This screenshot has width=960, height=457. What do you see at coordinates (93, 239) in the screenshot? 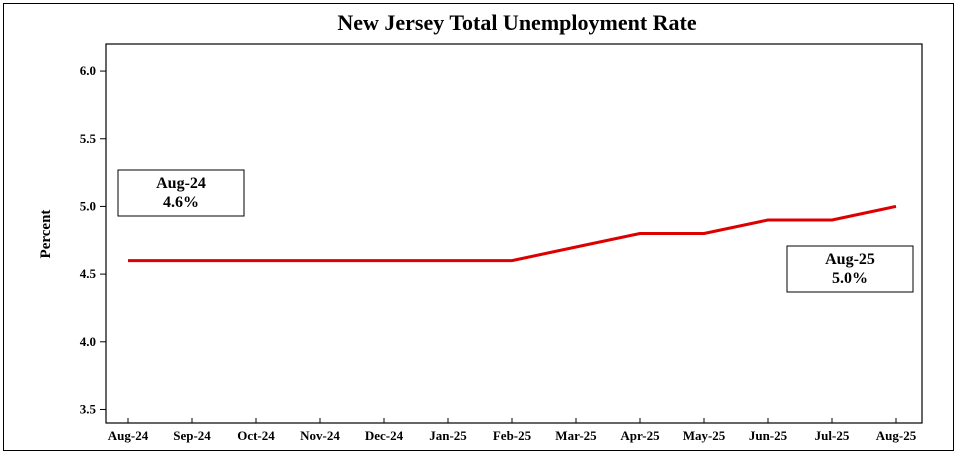
I see `y-axis: 3.5 4.0 4.5 5.0 5.5 6.0` at bounding box center [93, 239].